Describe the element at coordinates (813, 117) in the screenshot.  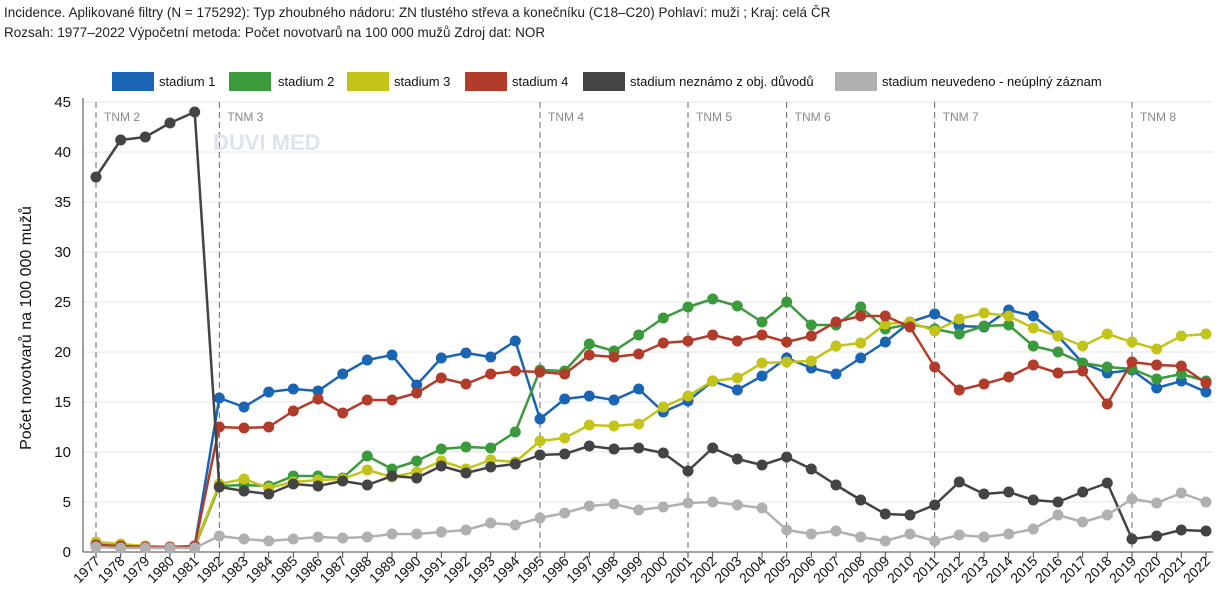
I see `tnm-label: TNM 6` at that location.